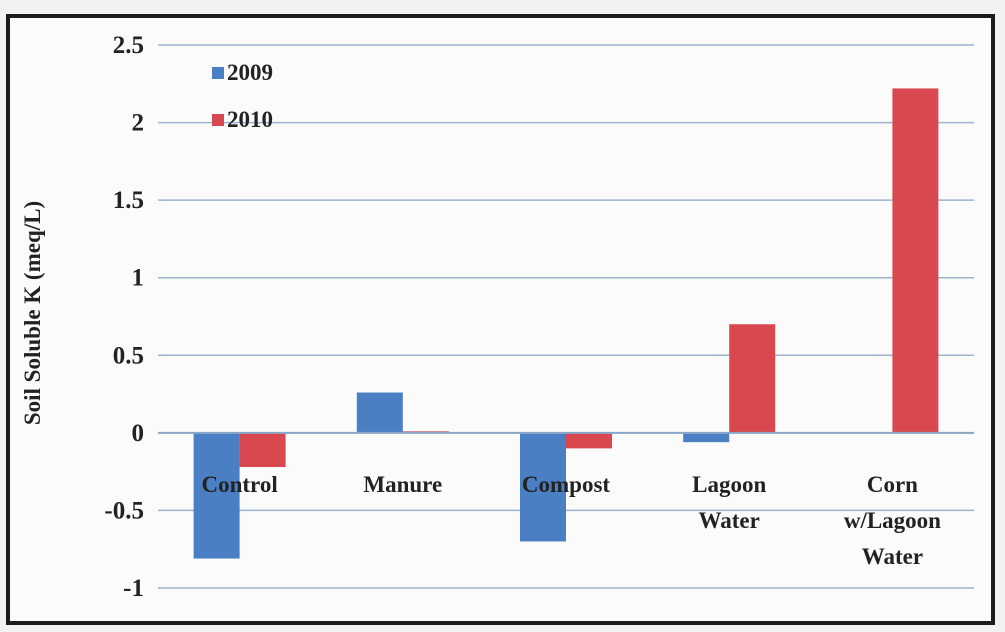 The height and width of the screenshot is (632, 1005). What do you see at coordinates (402, 484) in the screenshot?
I see `x-category-label: Manure` at bounding box center [402, 484].